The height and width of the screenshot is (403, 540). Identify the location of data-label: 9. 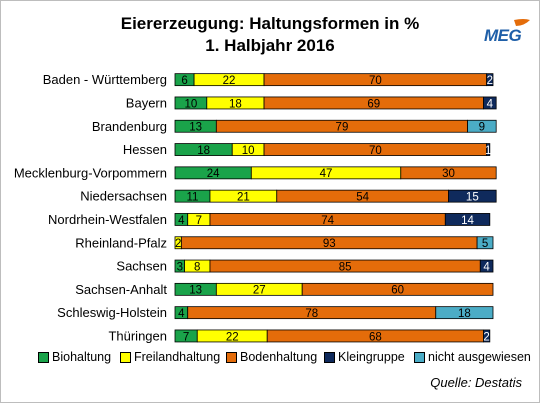
(482, 128).